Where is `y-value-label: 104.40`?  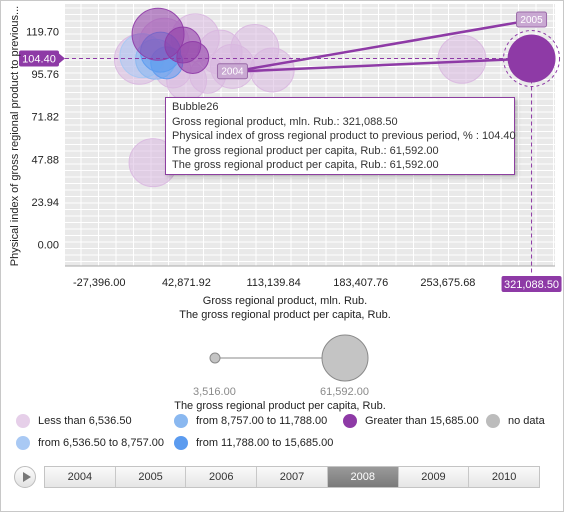 y-value-label: 104.40 is located at coordinates (39, 60).